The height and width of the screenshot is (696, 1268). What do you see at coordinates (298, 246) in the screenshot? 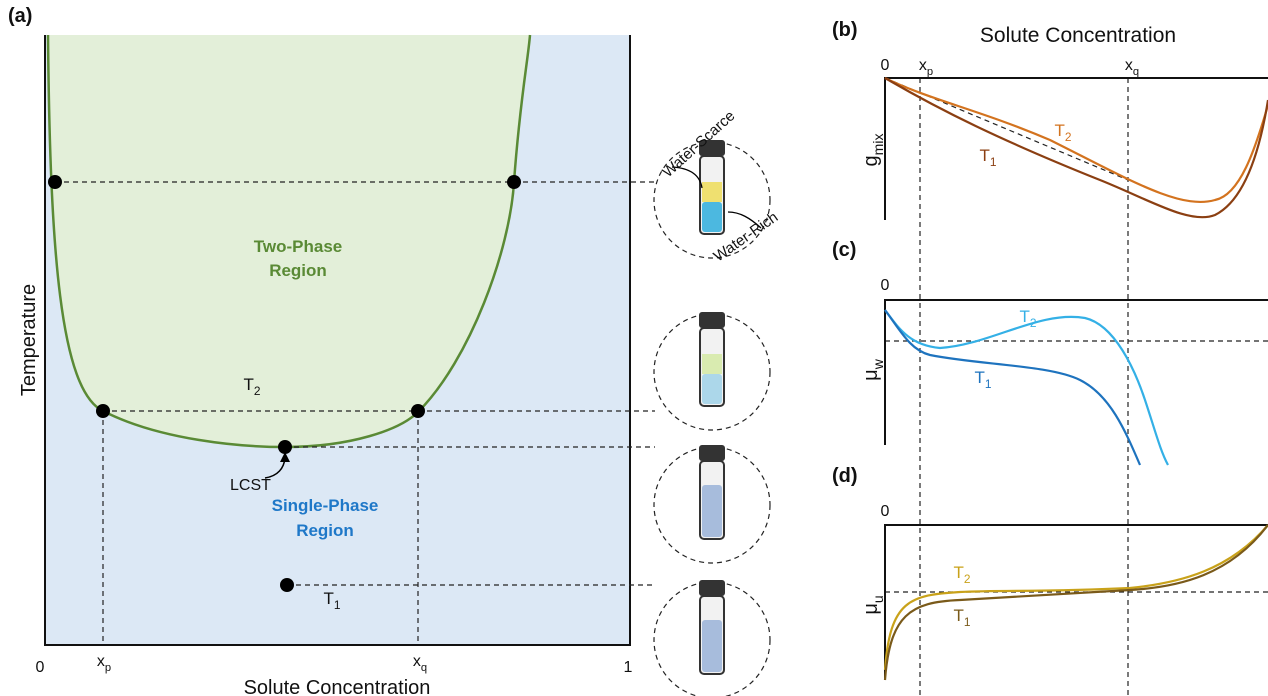
I see `region-label: Two-Phase` at bounding box center [298, 246].